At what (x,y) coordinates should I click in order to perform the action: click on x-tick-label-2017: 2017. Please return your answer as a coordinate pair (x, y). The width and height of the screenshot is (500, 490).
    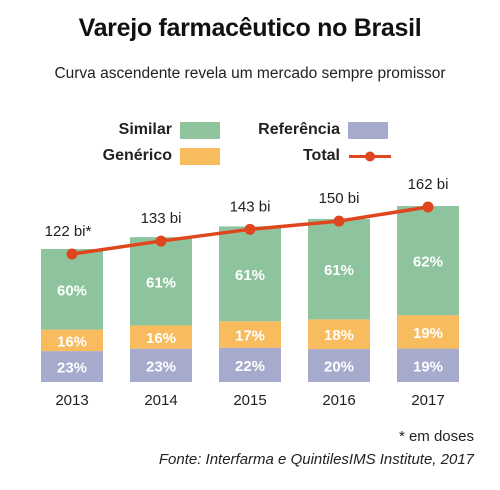
    Looking at the image, I should click on (427, 400).